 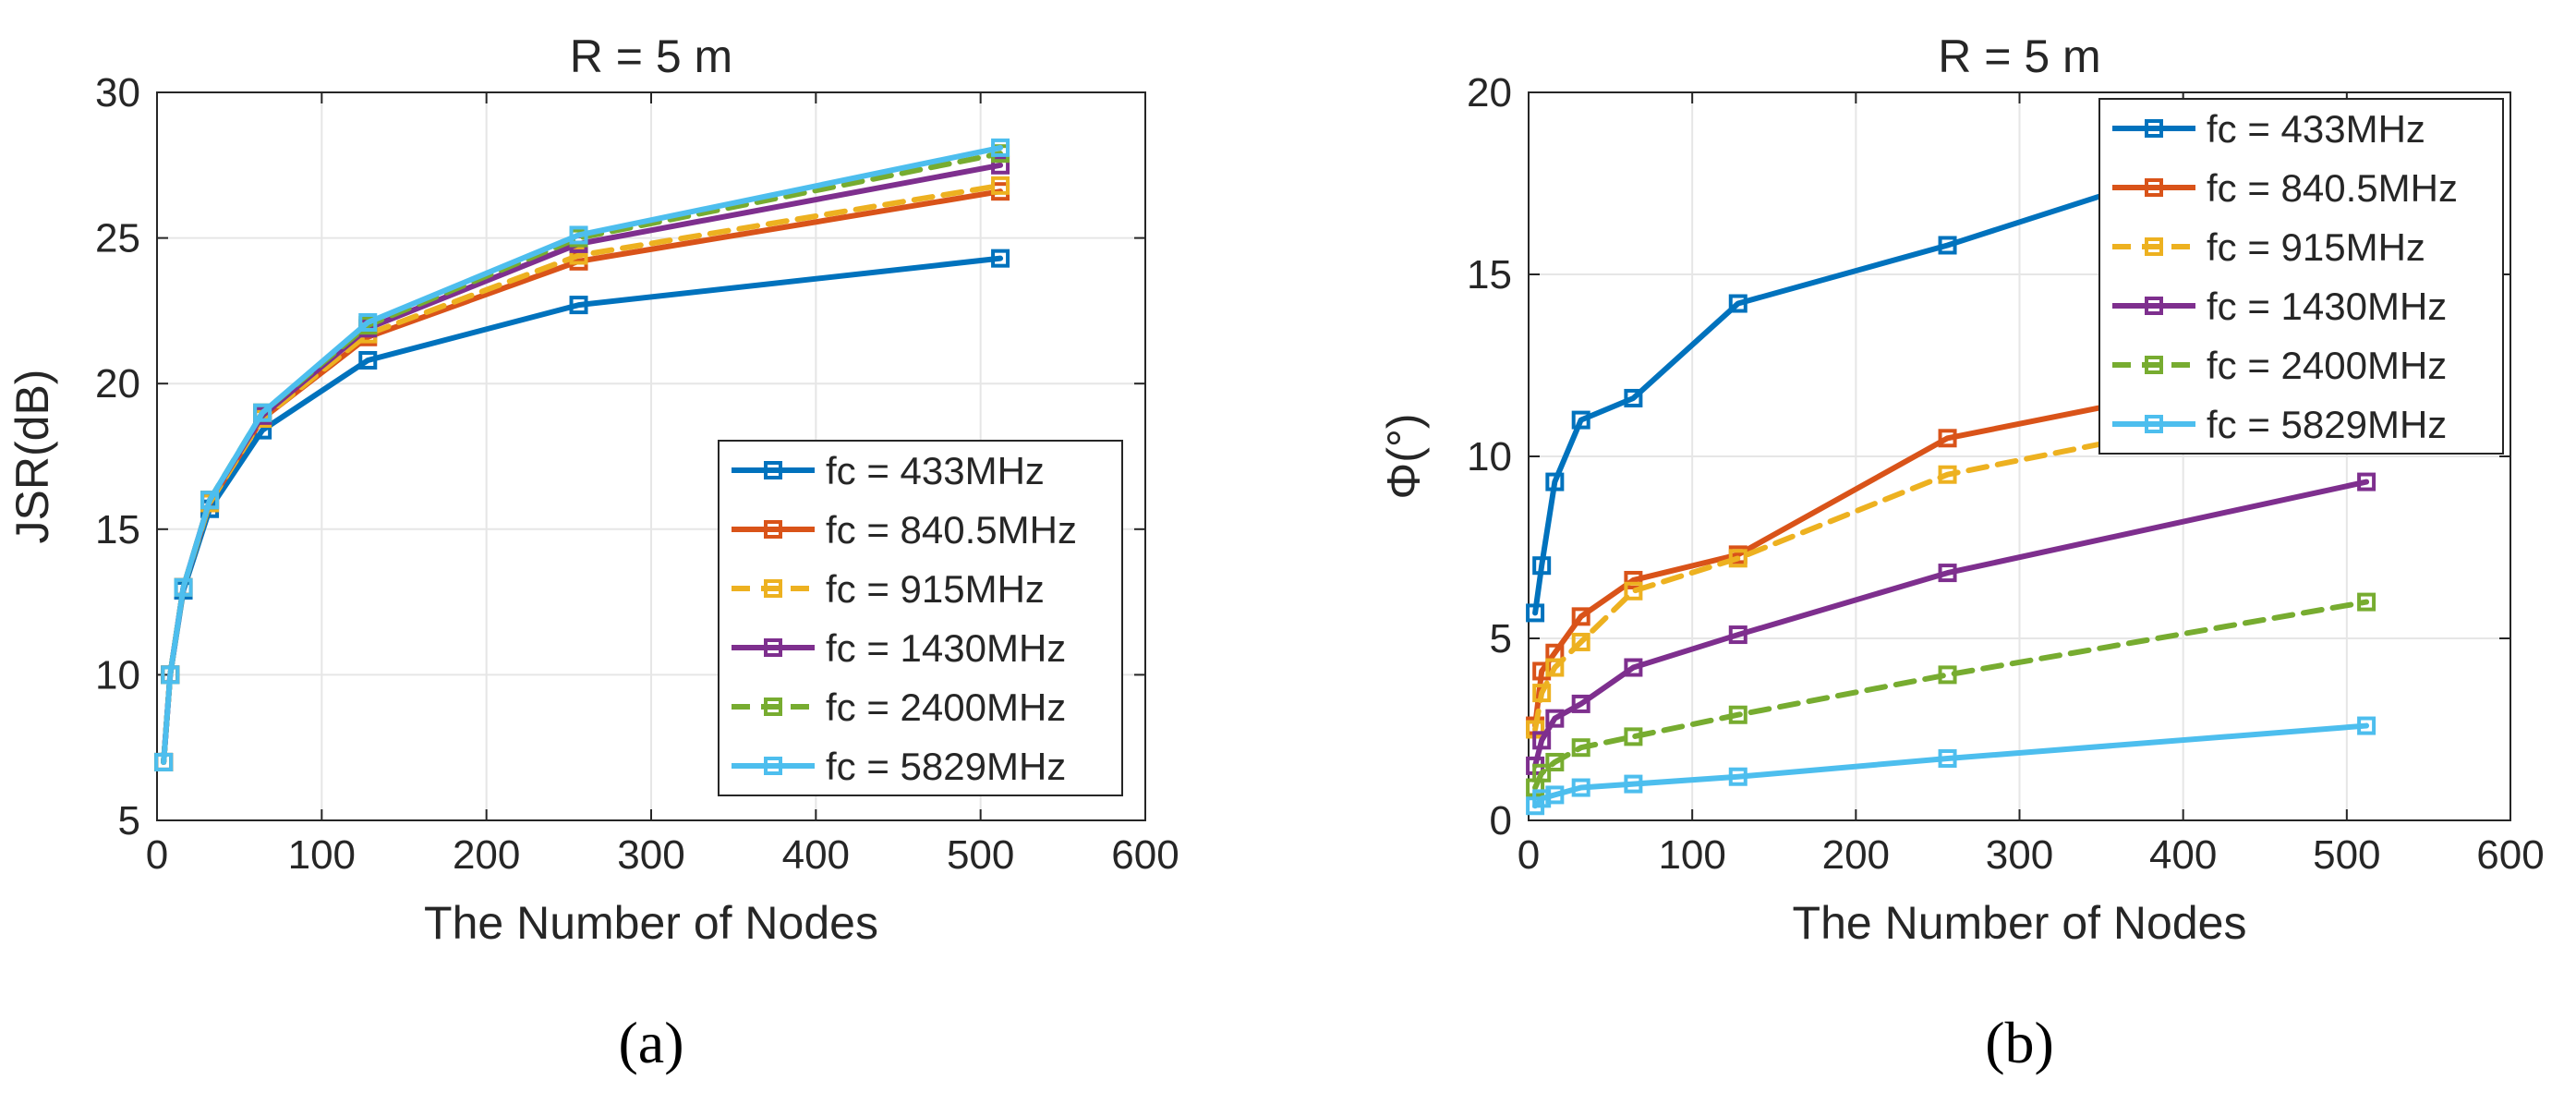 What do you see at coordinates (1489, 456) in the screenshot?
I see `y-tick-label: 10` at bounding box center [1489, 456].